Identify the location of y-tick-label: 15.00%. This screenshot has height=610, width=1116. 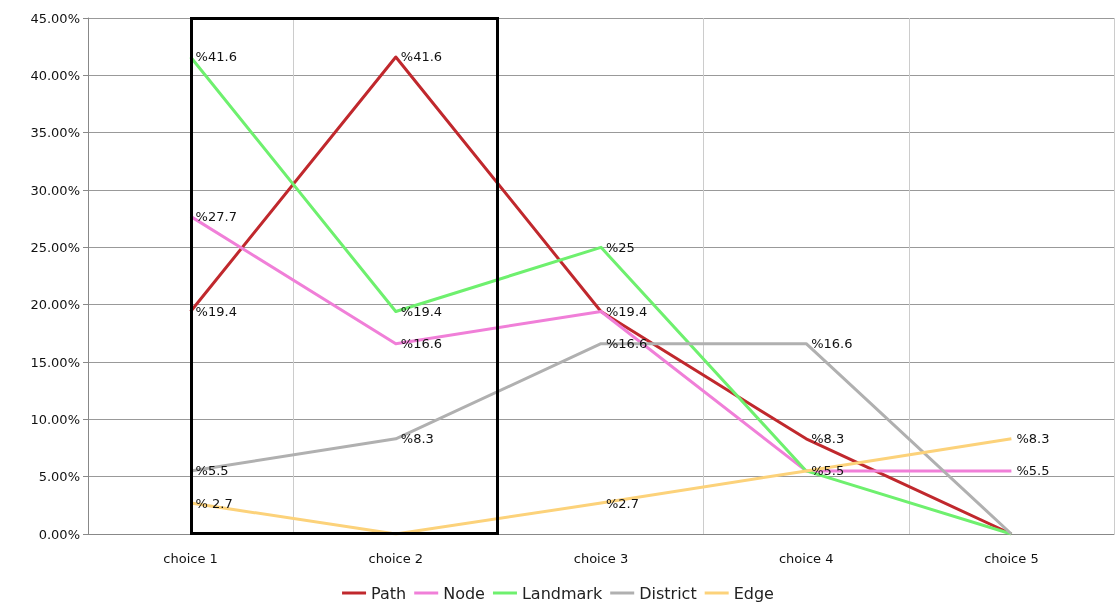
(55, 362).